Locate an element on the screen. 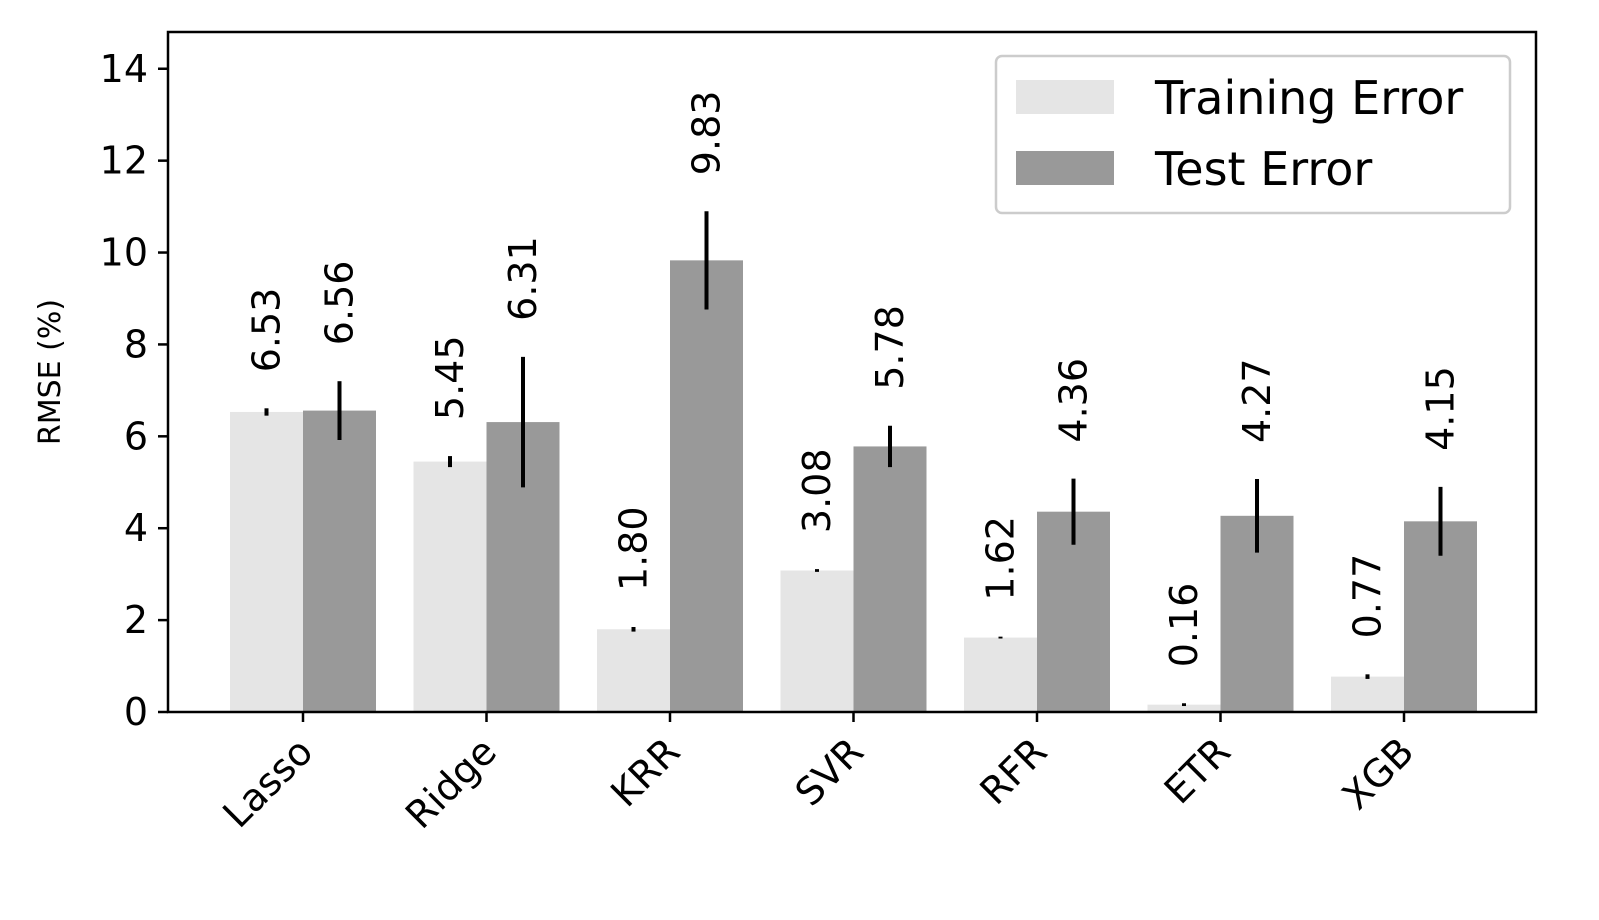 Image resolution: width=1599 pixels, height=920 pixels. x-tick-label-svr: SVR is located at coordinates (829, 771).